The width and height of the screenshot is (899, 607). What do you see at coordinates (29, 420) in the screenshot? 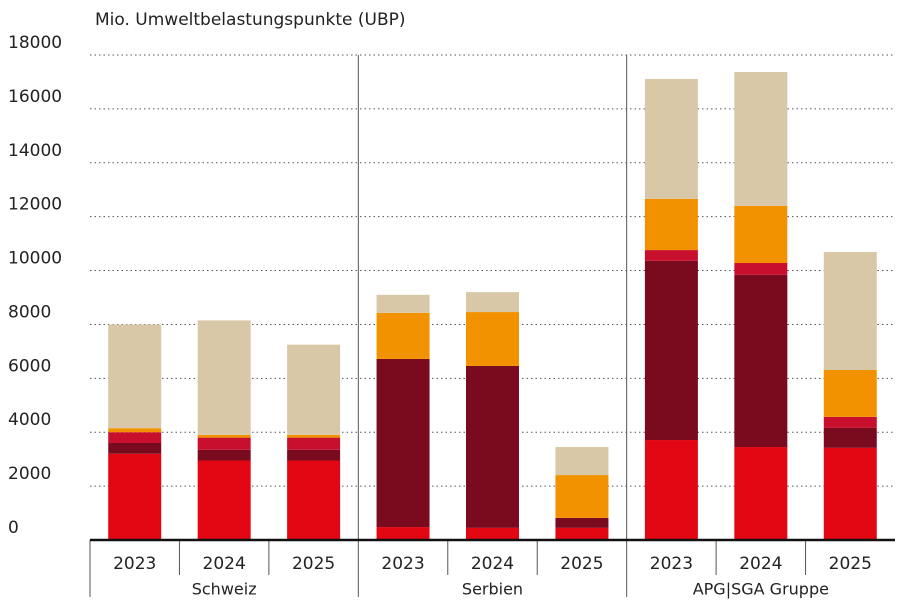
I see `y-tick-label: 4000` at bounding box center [29, 420].